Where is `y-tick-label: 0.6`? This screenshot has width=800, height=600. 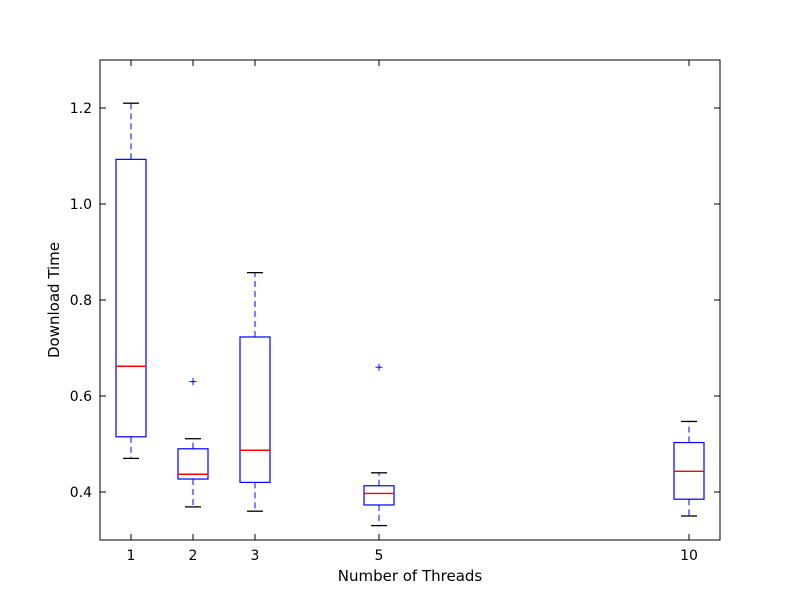 y-tick-label: 0.6 is located at coordinates (81, 397).